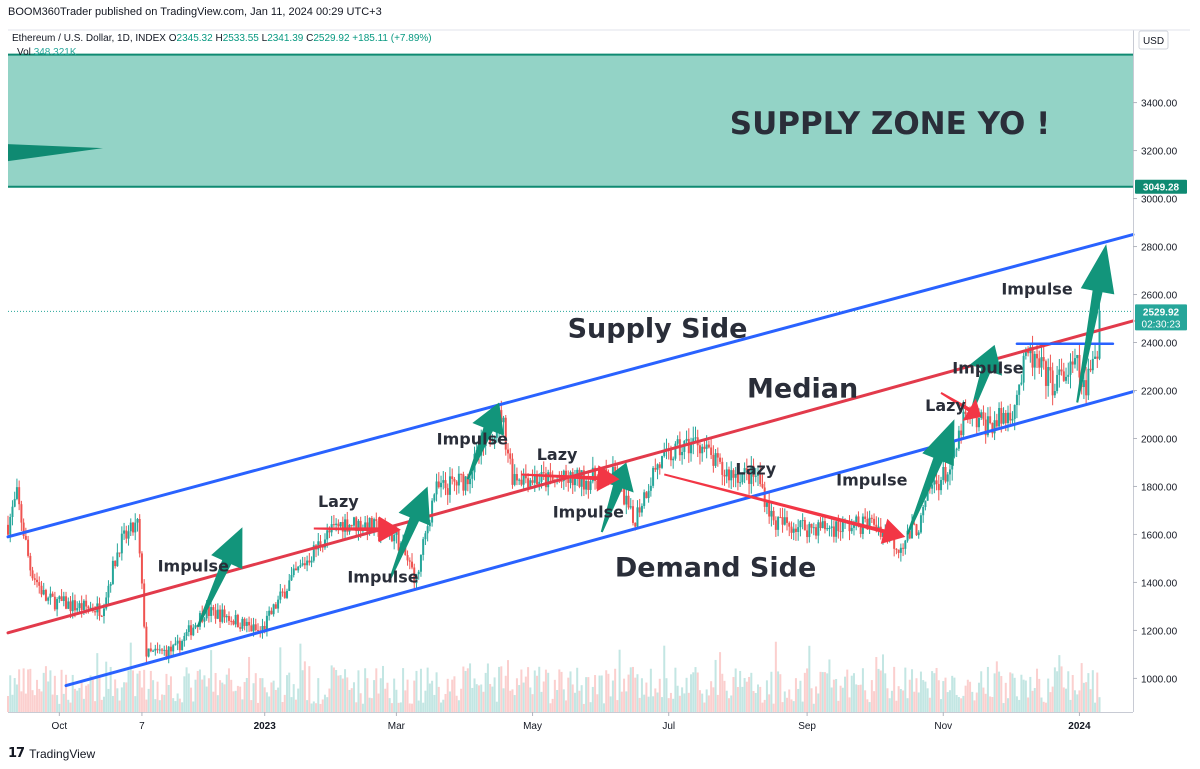 The image size is (1200, 769). I want to click on price-highlight-box, so click(1161, 186).